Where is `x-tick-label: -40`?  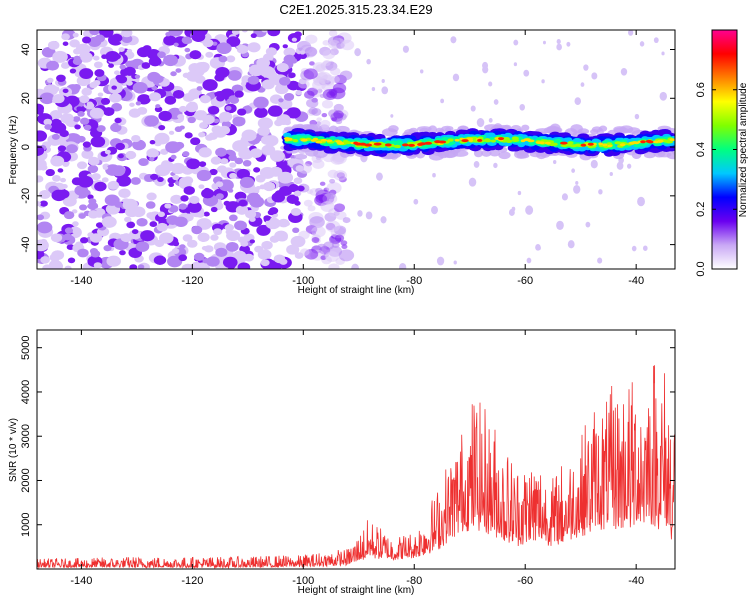
x-tick-label: -40 is located at coordinates (636, 281).